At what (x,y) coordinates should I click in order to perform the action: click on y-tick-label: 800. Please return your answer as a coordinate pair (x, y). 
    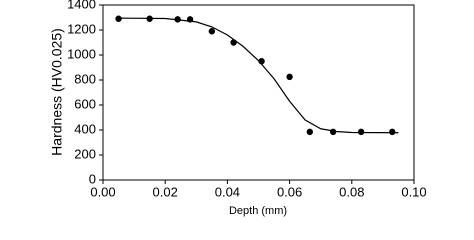
    Looking at the image, I should click on (85, 78).